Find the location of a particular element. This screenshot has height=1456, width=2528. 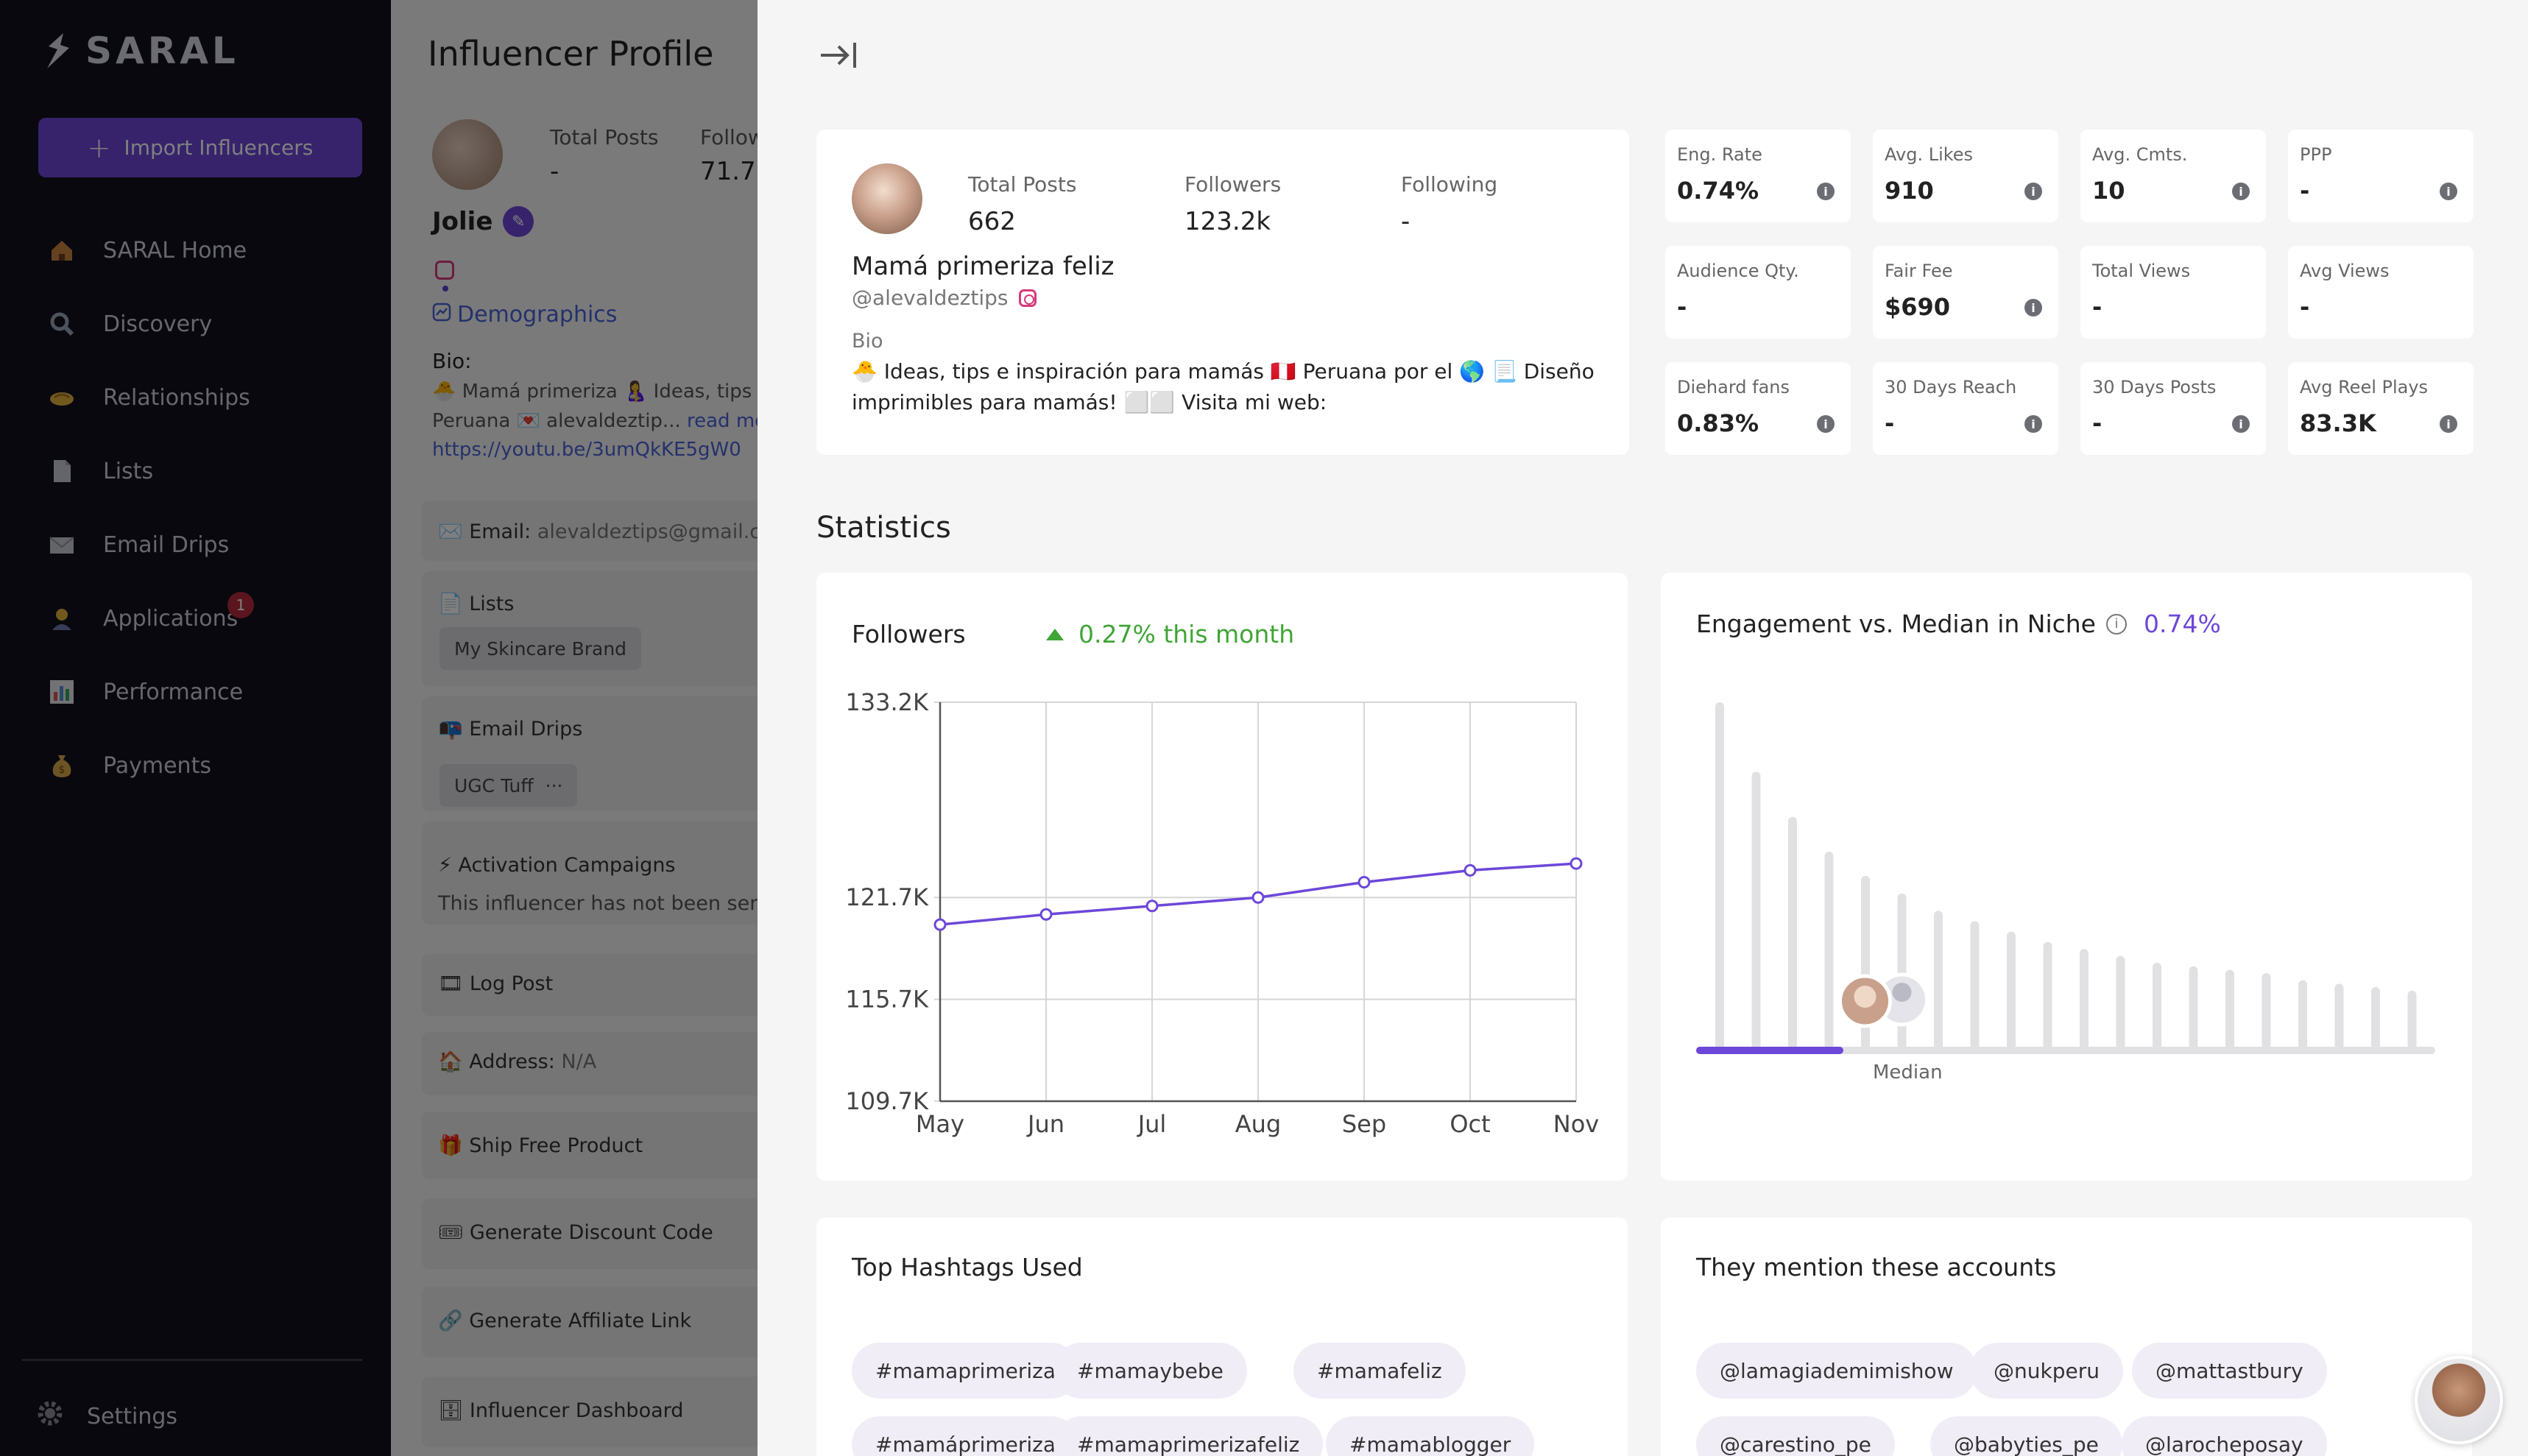

x-tick-label: Oct is located at coordinates (1470, 1124).